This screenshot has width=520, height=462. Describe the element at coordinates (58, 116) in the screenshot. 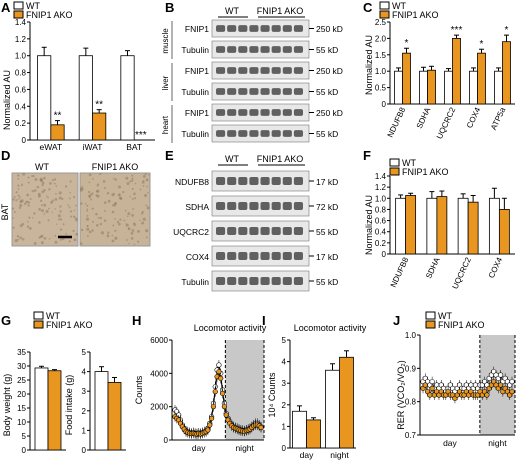

I see `significance-mark: **` at that location.